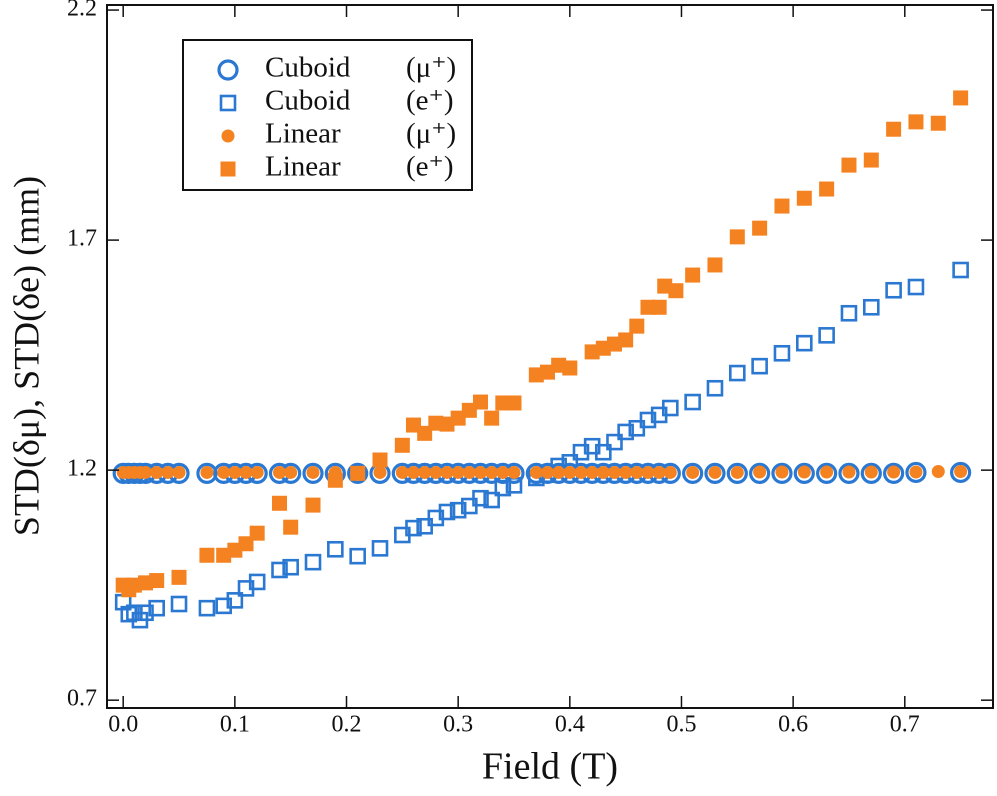 The image size is (997, 796). What do you see at coordinates (793, 725) in the screenshot?
I see `x-tick-label: 0.6` at bounding box center [793, 725].